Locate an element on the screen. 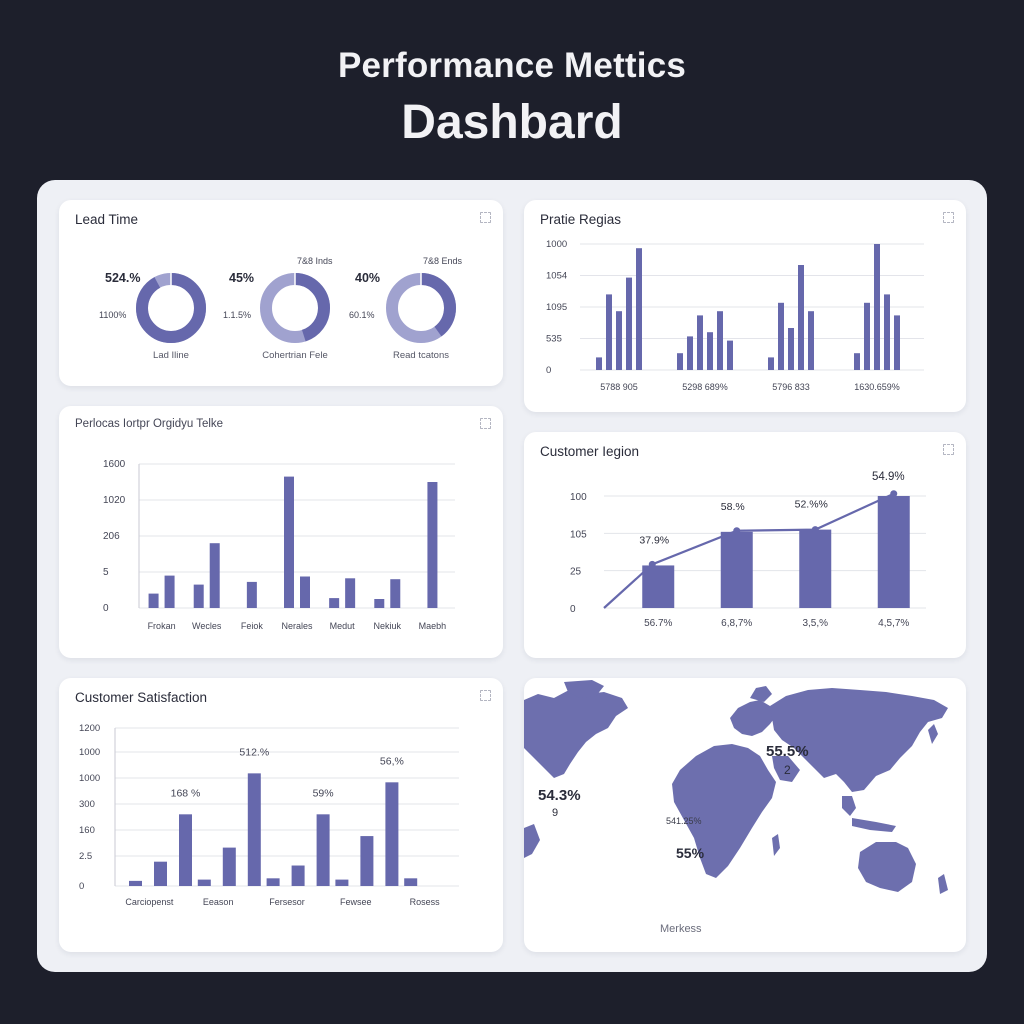 The height and width of the screenshot is (1024, 1024). donut-top-label: 7&8 Ends is located at coordinates (443, 261).